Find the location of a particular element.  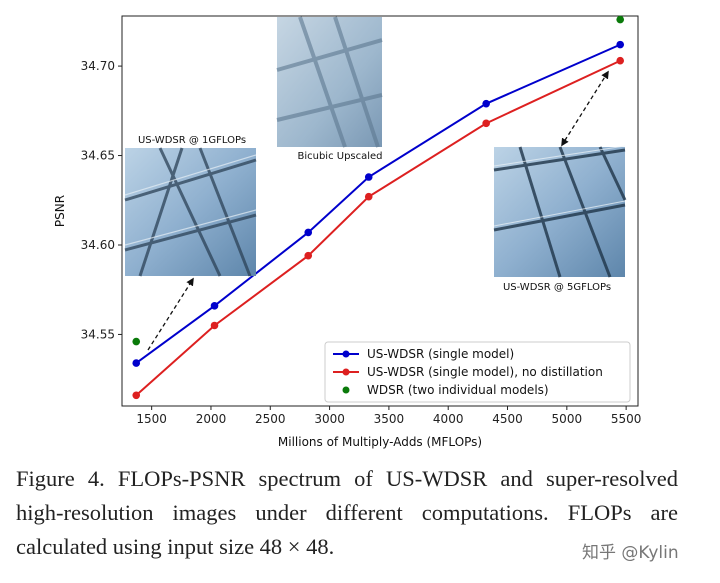

legend-label-single-model: US-WDSR (single model) is located at coordinates (440, 354).